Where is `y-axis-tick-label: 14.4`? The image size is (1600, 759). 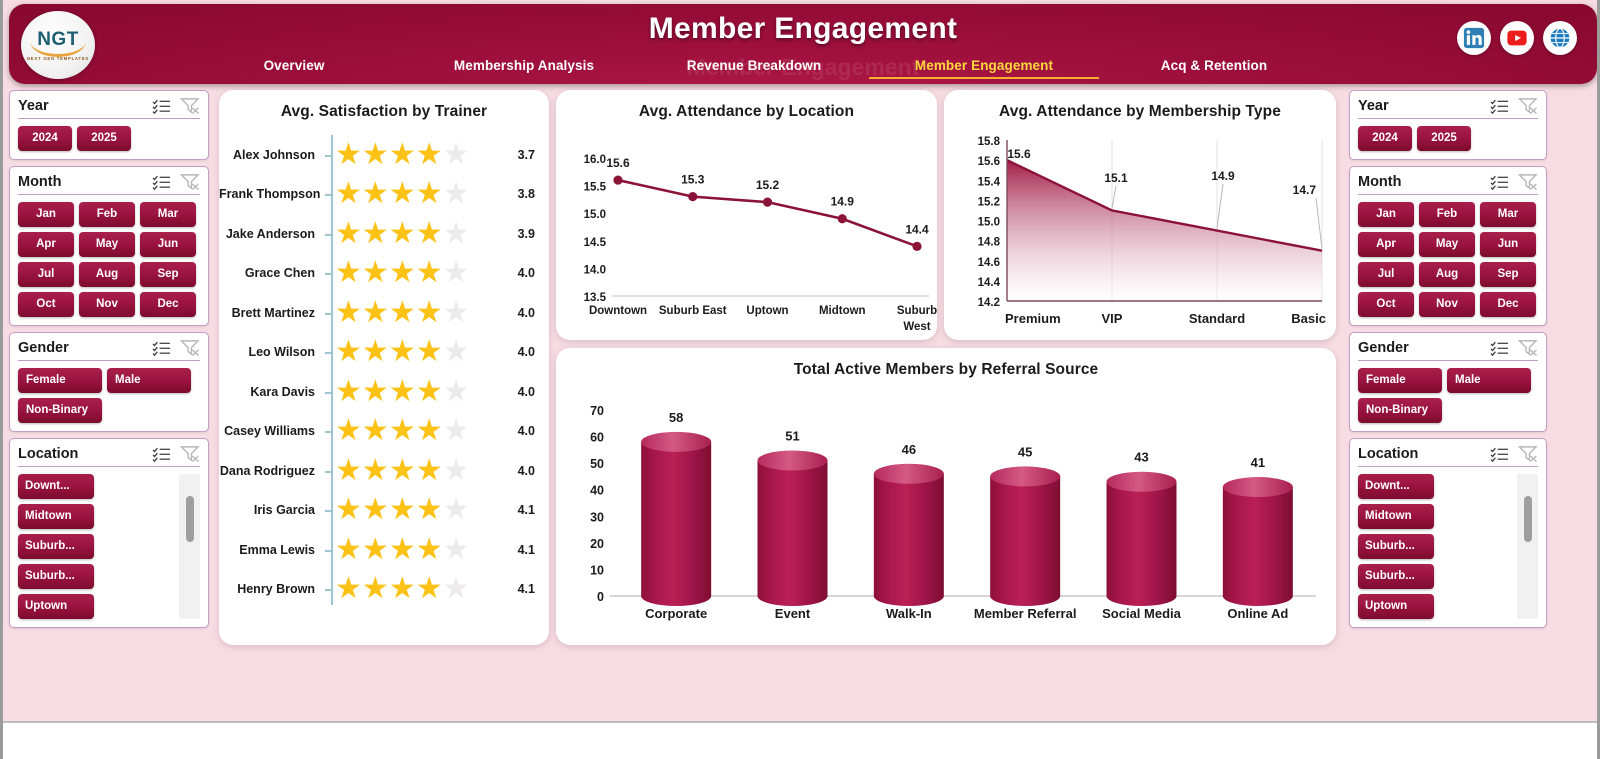
y-axis-tick-label: 14.4 is located at coordinates (989, 283).